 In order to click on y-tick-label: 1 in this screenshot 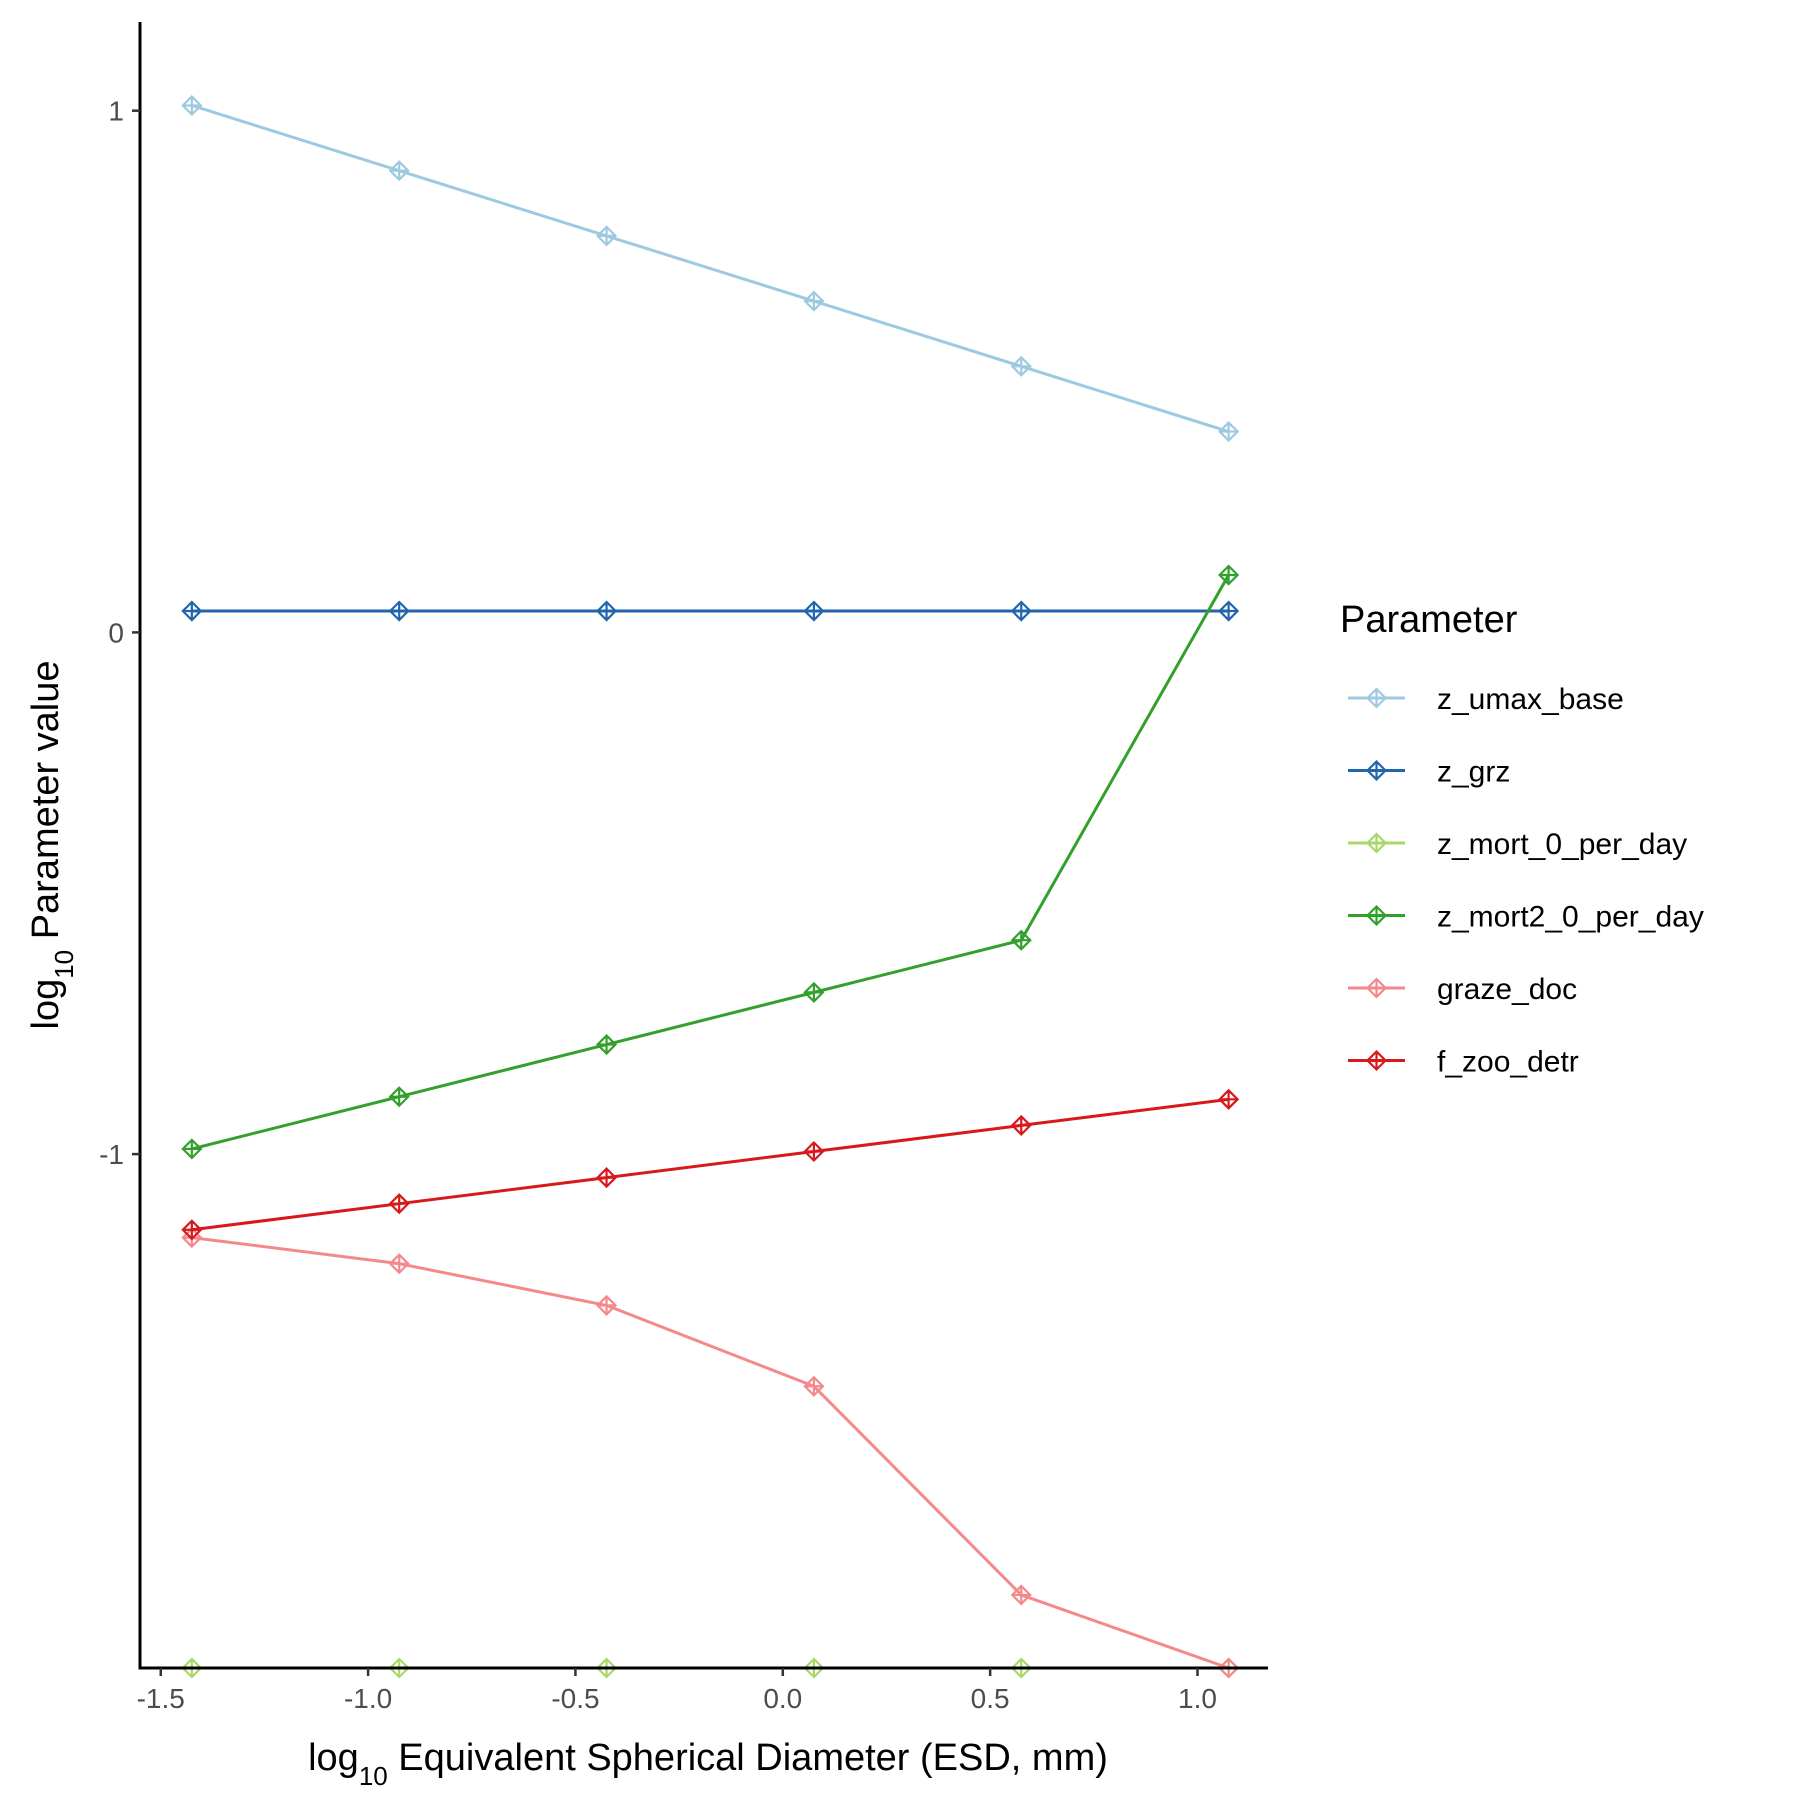, I will do `click(116, 111)`.